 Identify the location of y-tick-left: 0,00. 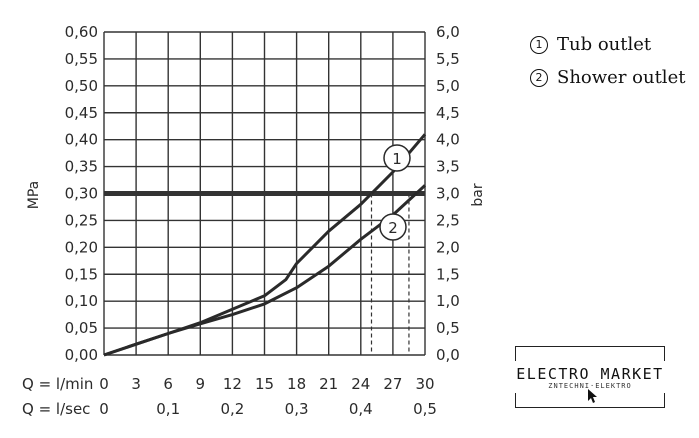
(81, 355).